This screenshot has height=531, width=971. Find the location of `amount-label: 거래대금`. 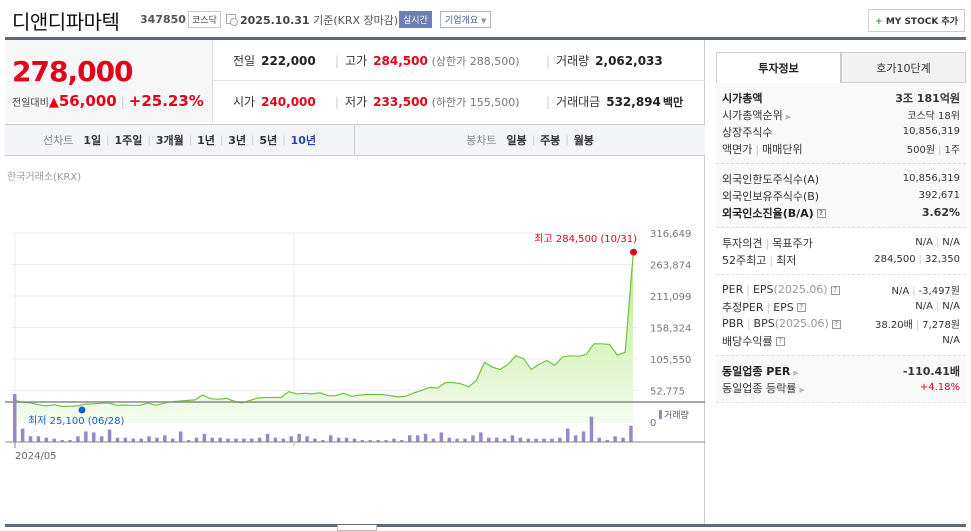

amount-label: 거래대금 is located at coordinates (578, 102).